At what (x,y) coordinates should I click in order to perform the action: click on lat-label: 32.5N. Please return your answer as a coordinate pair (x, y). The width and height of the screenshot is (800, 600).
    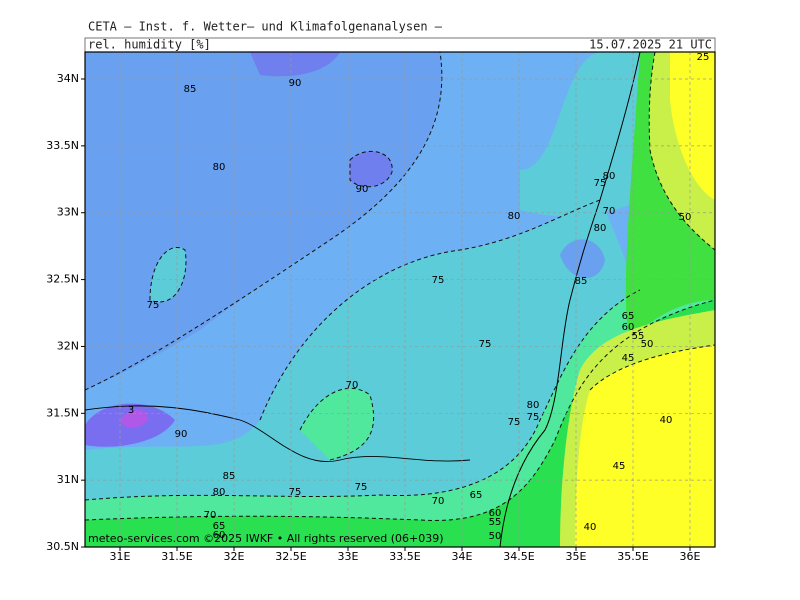
    Looking at the image, I should click on (62, 279).